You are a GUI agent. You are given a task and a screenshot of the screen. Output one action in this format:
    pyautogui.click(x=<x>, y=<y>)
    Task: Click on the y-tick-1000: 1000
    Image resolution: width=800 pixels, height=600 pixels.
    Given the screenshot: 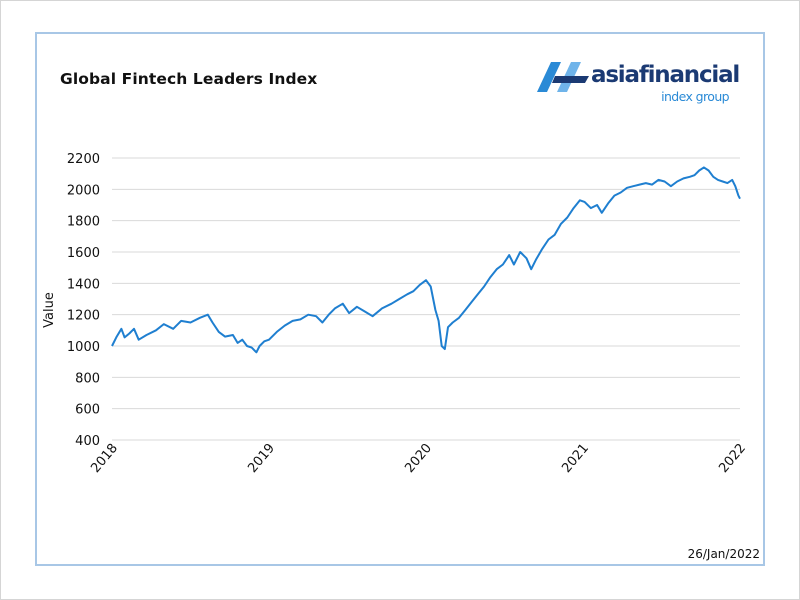 What is the action you would take?
    pyautogui.click(x=83, y=347)
    